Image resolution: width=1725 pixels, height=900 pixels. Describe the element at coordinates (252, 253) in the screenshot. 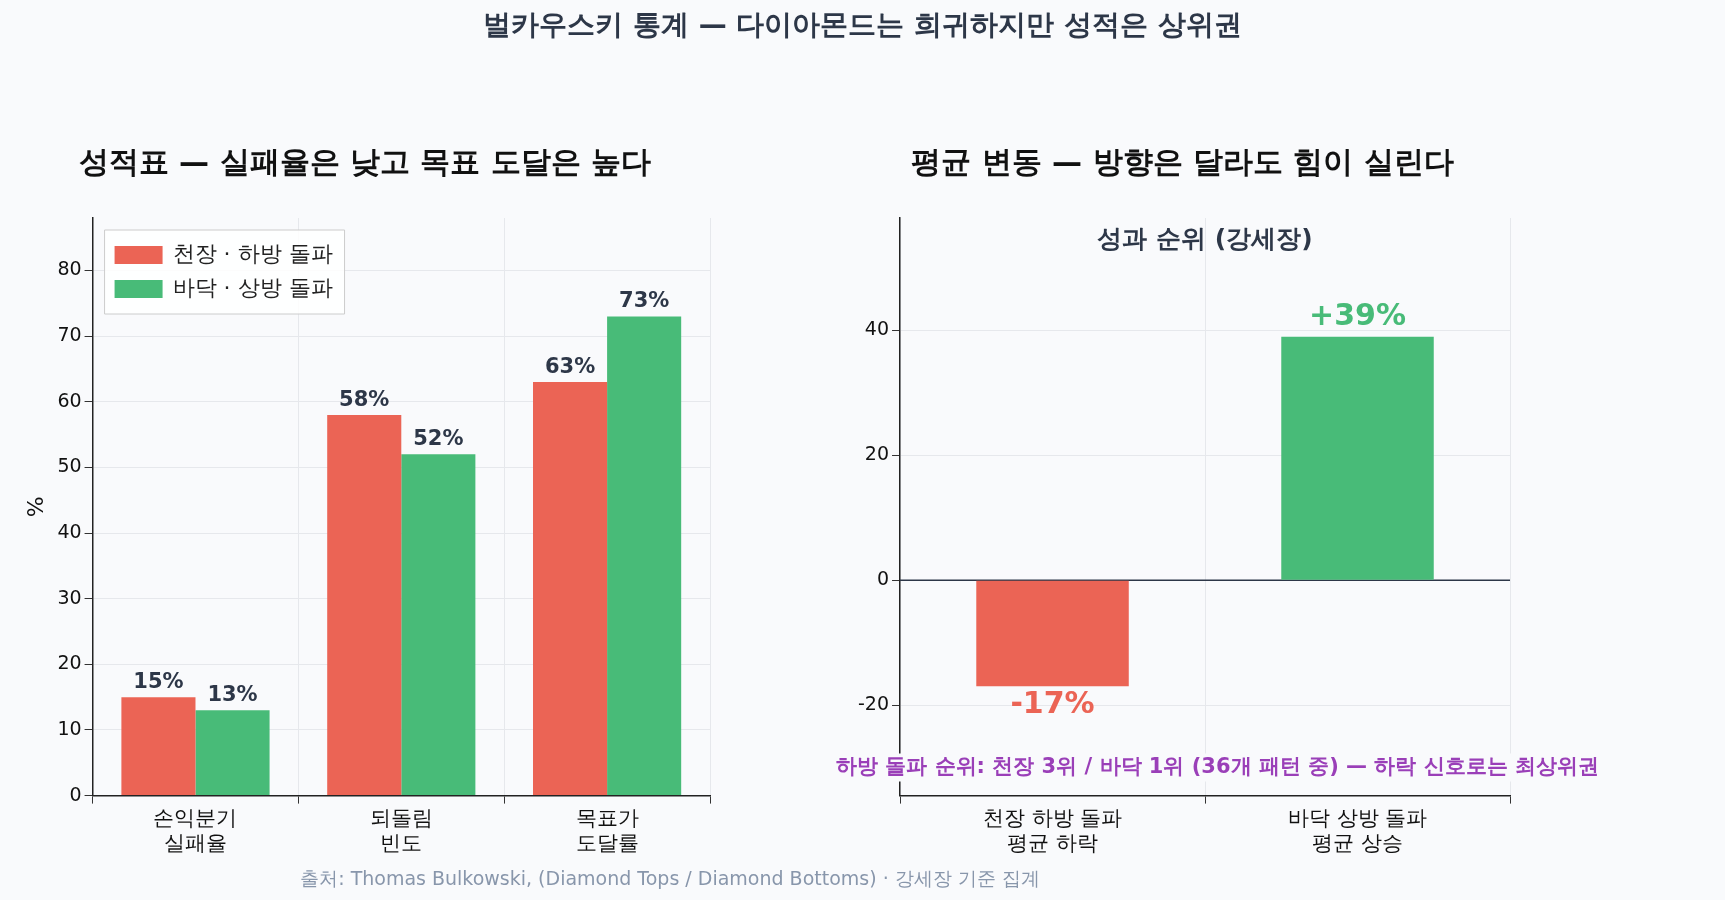

I see `legend-label: 천장 · 하방 돌파` at that location.